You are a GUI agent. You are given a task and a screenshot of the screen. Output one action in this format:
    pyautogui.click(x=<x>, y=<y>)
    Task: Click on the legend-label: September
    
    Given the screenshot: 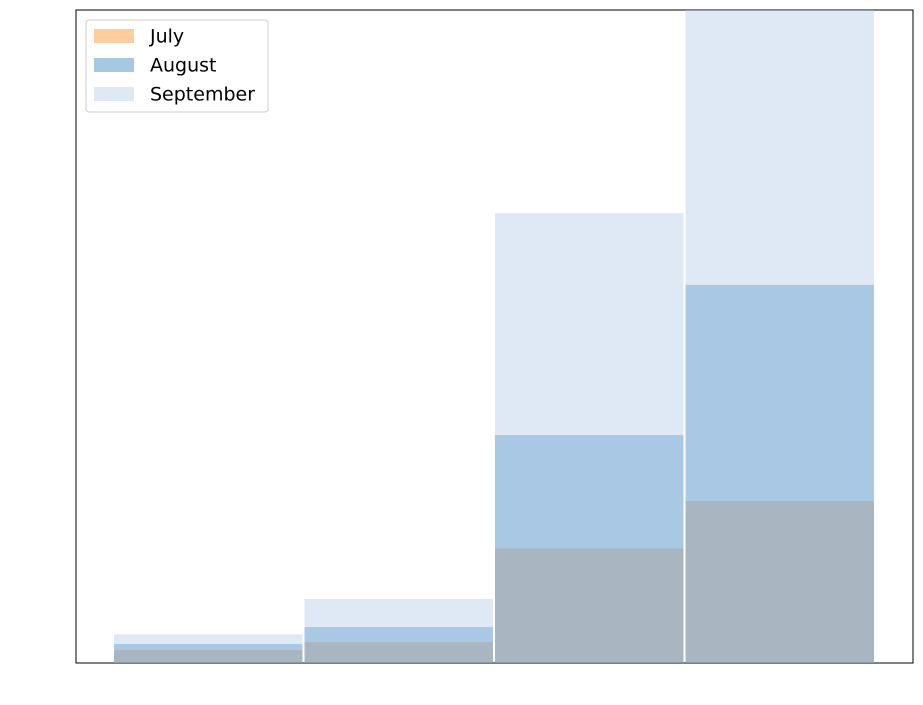 What is the action you would take?
    pyautogui.click(x=202, y=95)
    